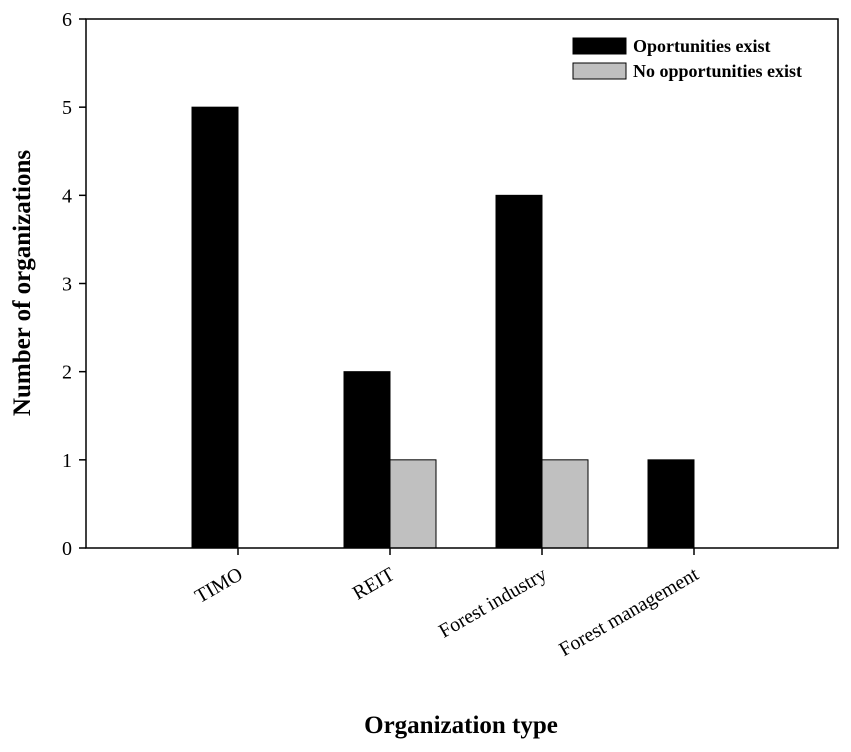 This screenshot has width=851, height=752. I want to click on y-axis-title: Number of organizations, so click(22, 283).